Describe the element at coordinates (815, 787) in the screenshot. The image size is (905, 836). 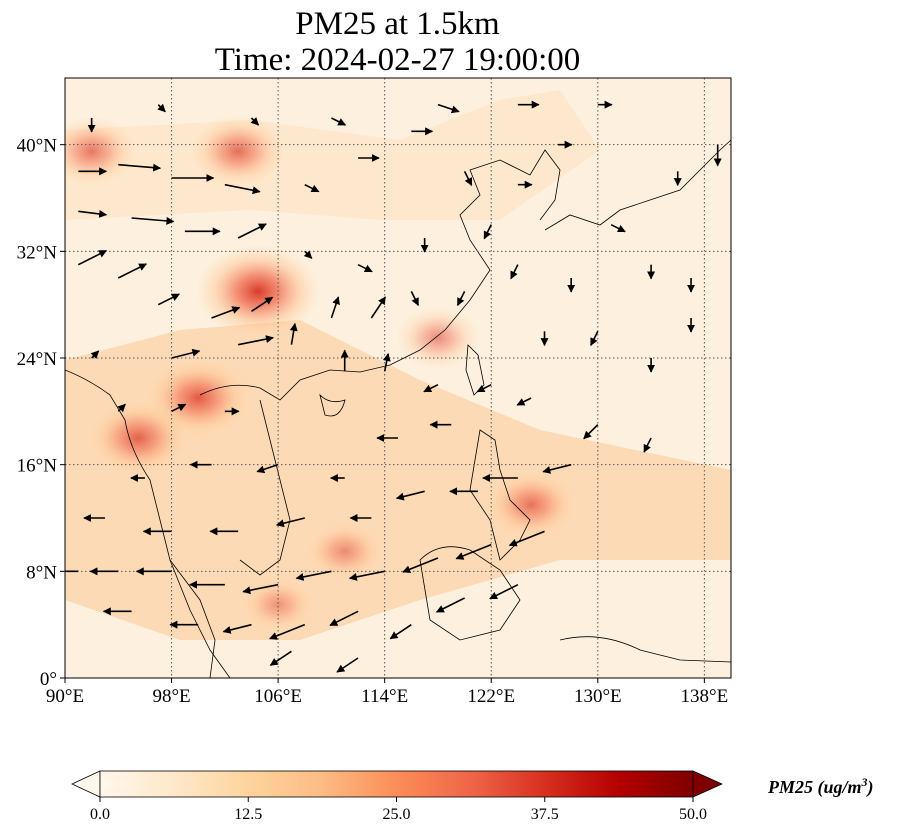
I see `colorbar-title-text: PM25 (ug/m` at that location.